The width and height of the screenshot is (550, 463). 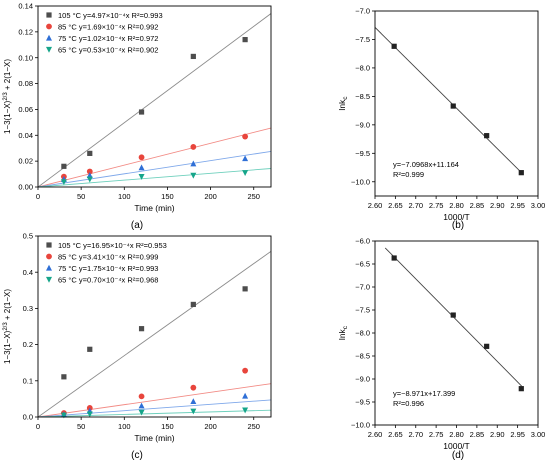 I want to click on y-tick-label: 0.0, so click(x=28, y=417).